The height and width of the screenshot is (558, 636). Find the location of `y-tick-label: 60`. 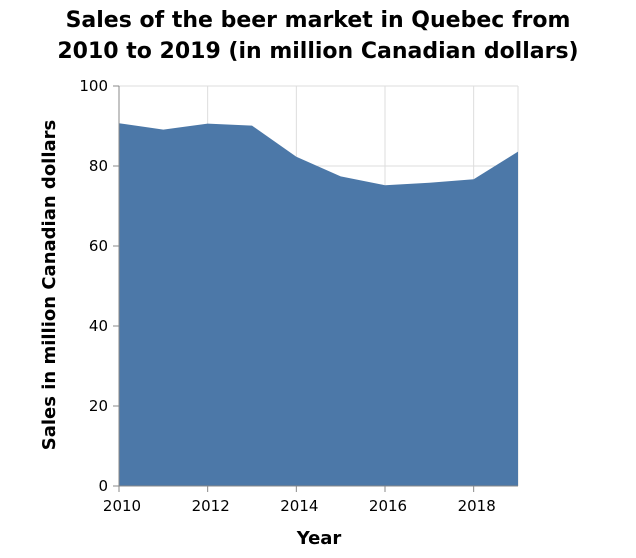

y-tick-label: 60 is located at coordinates (98, 246).